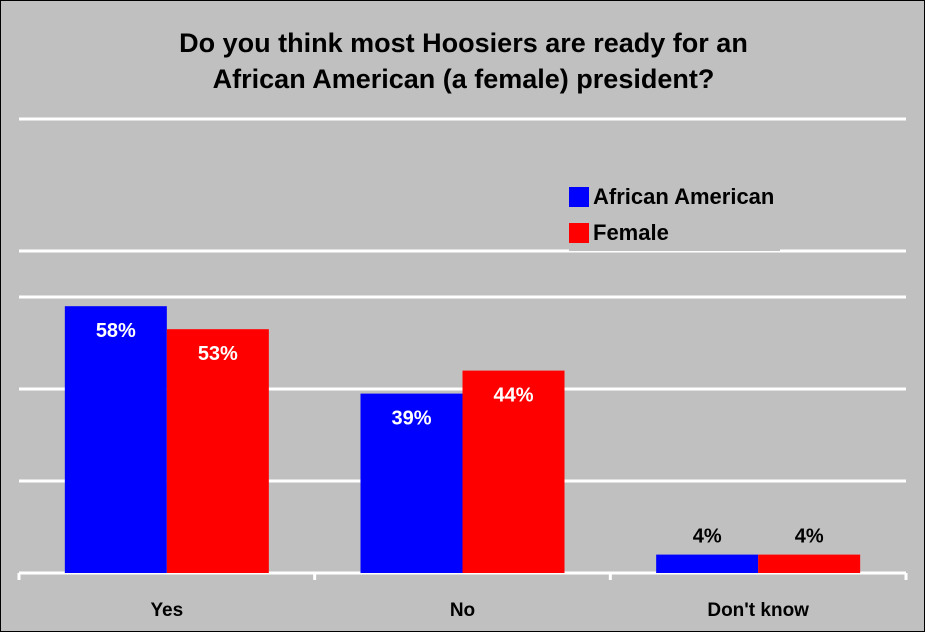 This screenshot has width=925, height=632. Describe the element at coordinates (462, 610) in the screenshot. I see `x-tick-label: No` at that location.